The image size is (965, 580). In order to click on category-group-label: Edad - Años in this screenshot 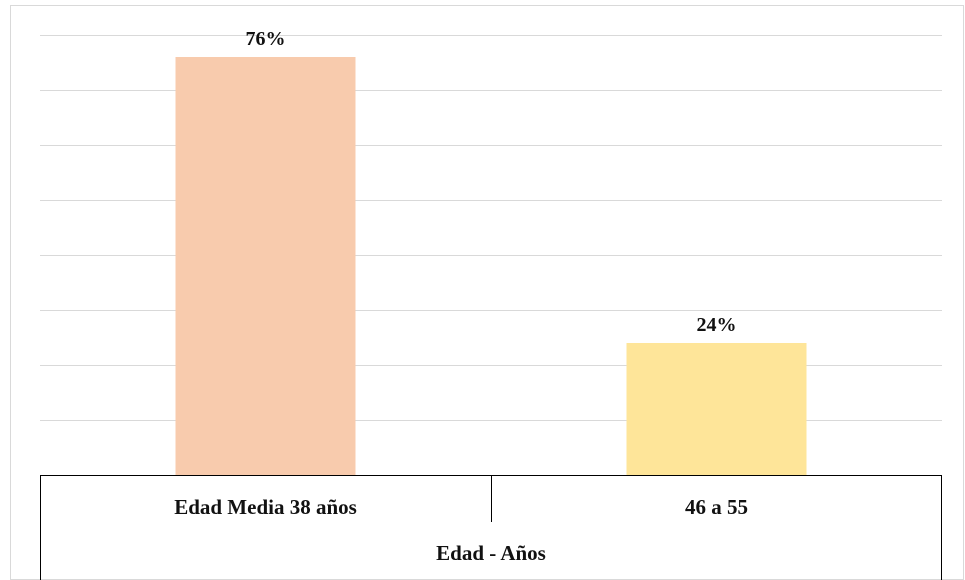, I will do `click(491, 553)`.